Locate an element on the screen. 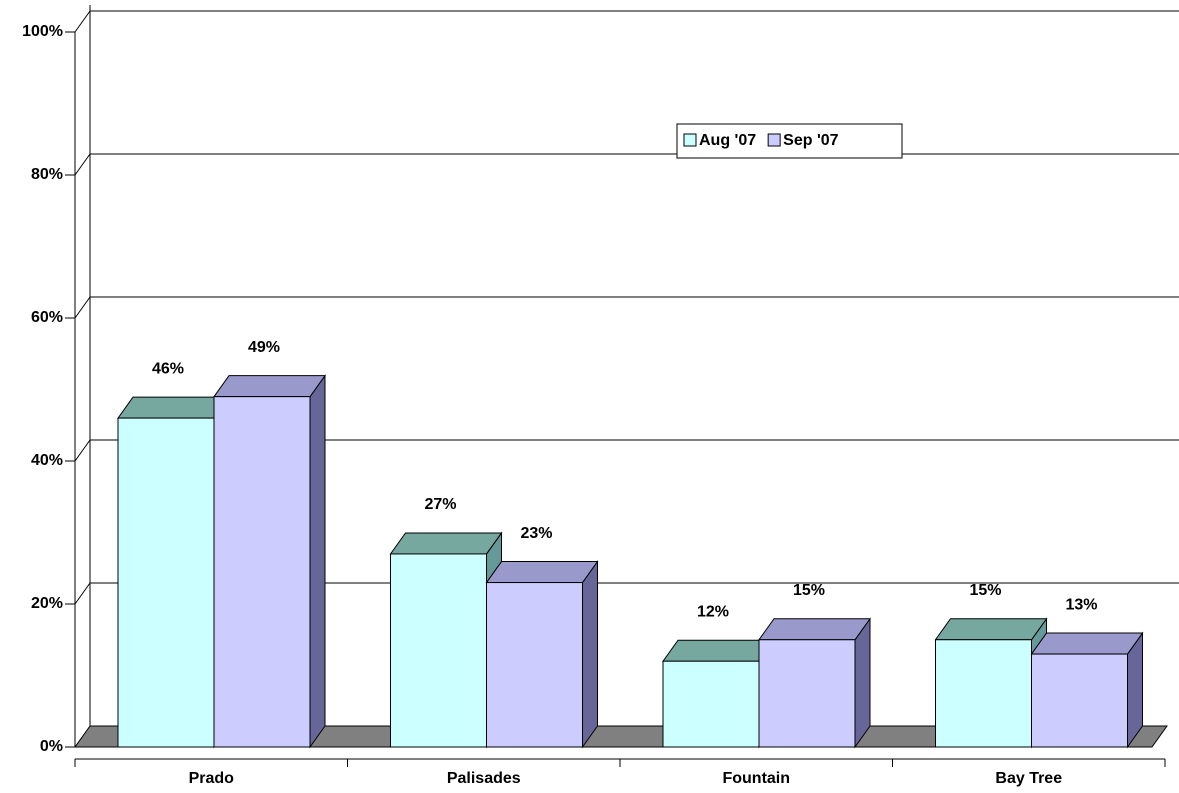 This screenshot has width=1179, height=793. data-label: 49% is located at coordinates (264, 347).